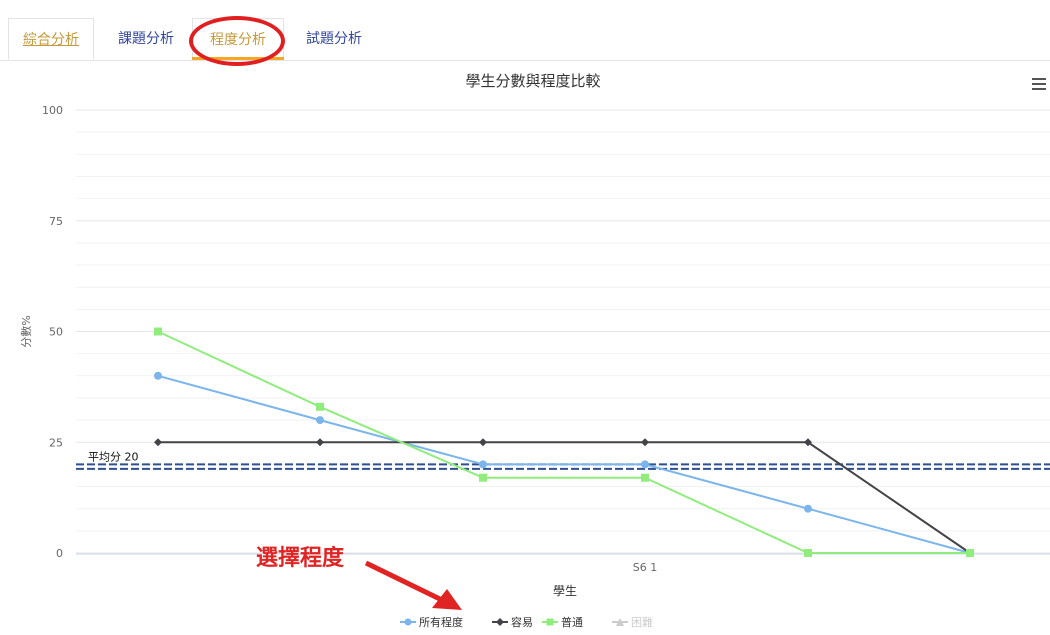 The width and height of the screenshot is (1050, 635). I want to click on tab-label: 綜合分析, so click(51, 40).